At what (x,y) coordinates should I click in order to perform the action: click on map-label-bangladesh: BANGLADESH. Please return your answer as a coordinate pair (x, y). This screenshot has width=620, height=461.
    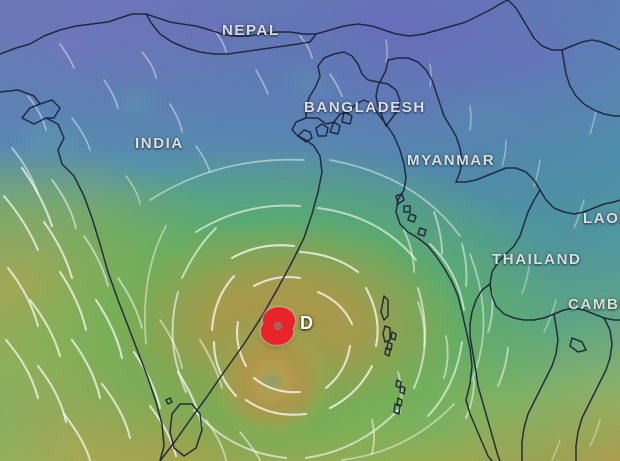
    Looking at the image, I should click on (365, 107).